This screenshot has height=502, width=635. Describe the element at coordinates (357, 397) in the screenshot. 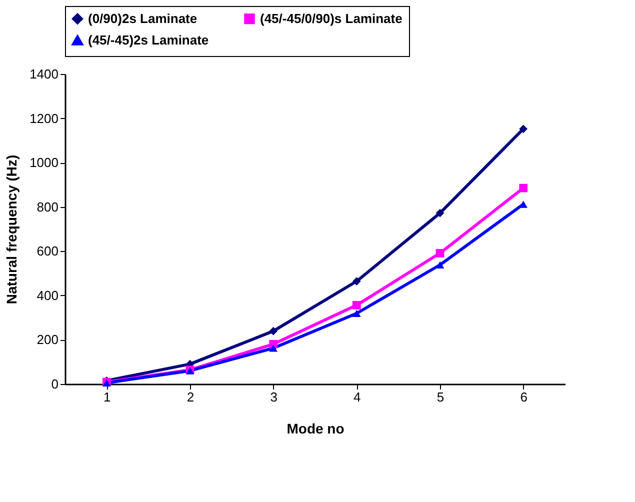

I see `x-tick-label: 4` at that location.